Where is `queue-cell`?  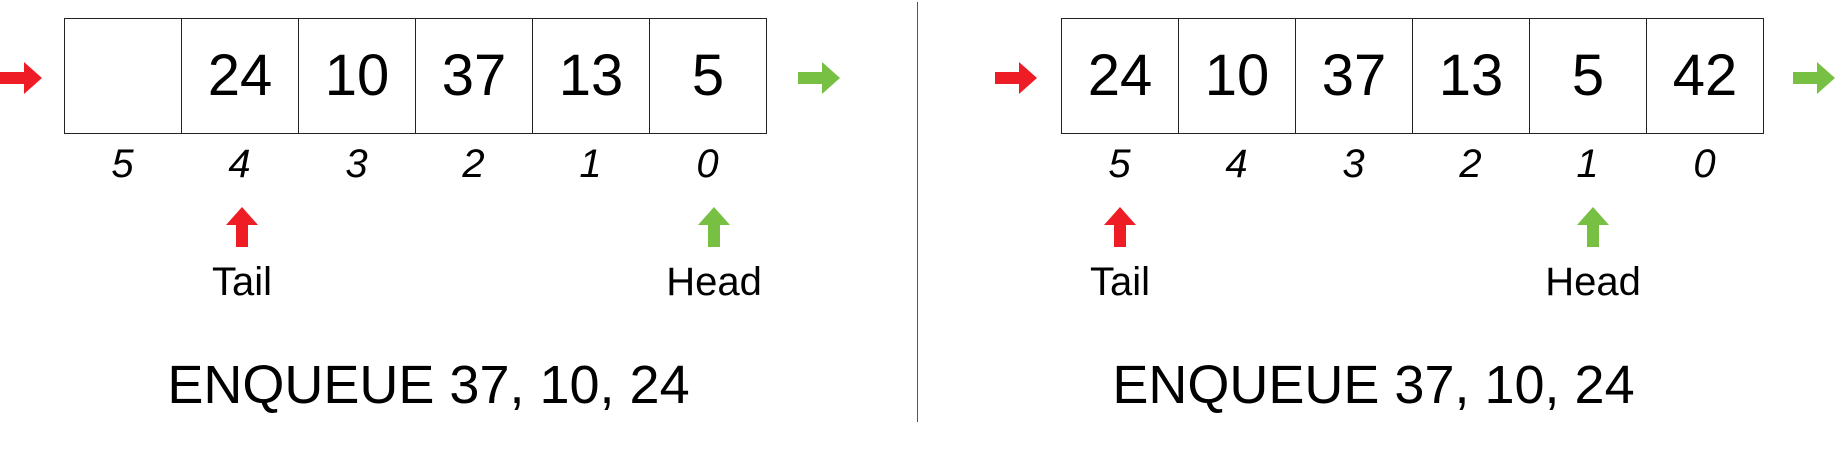 queue-cell is located at coordinates (123, 76).